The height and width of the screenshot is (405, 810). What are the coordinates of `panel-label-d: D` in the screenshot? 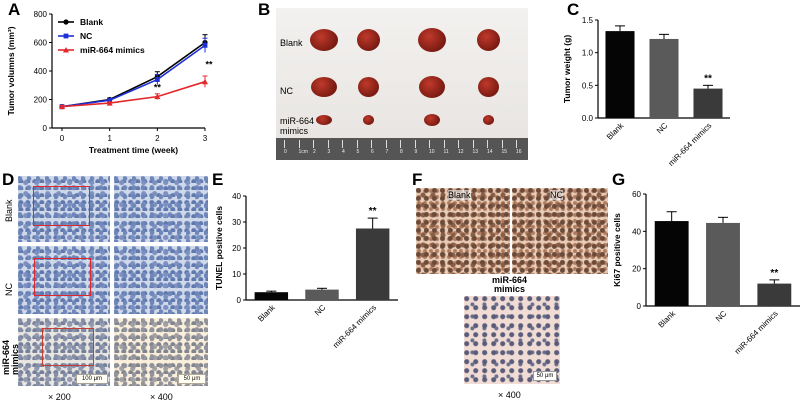 It's located at (8, 179).